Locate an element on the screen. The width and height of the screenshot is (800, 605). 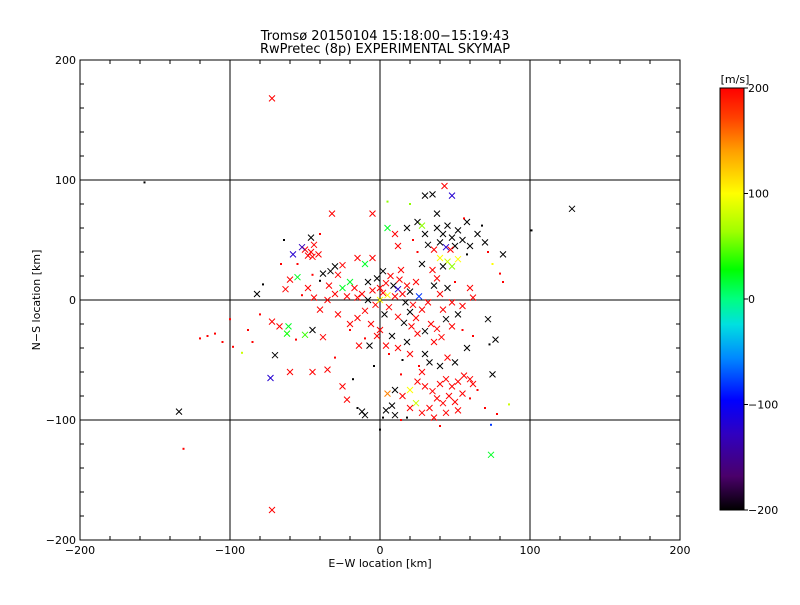
x-tick-labels: −200 −100 0 100 200 is located at coordinates (378, 550).